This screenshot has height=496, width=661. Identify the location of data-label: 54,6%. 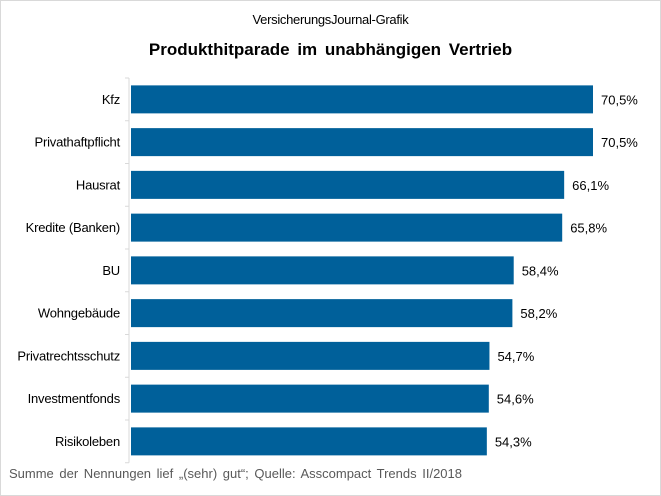
(515, 399).